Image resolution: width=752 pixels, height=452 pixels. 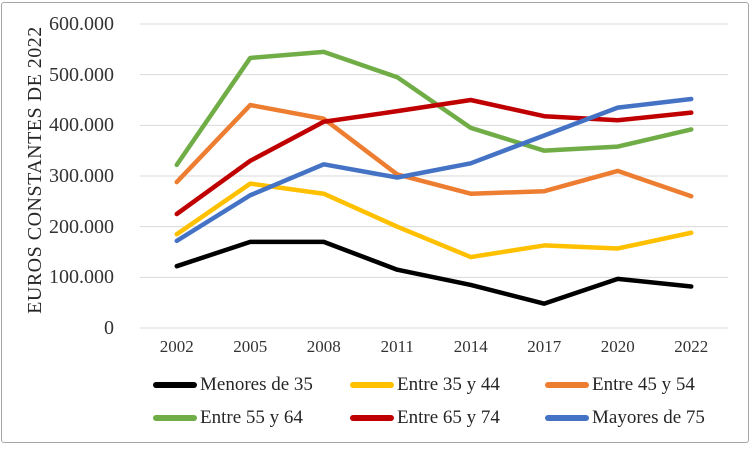 What do you see at coordinates (648, 417) in the screenshot?
I see `legend-label: Mayores de 75` at bounding box center [648, 417].